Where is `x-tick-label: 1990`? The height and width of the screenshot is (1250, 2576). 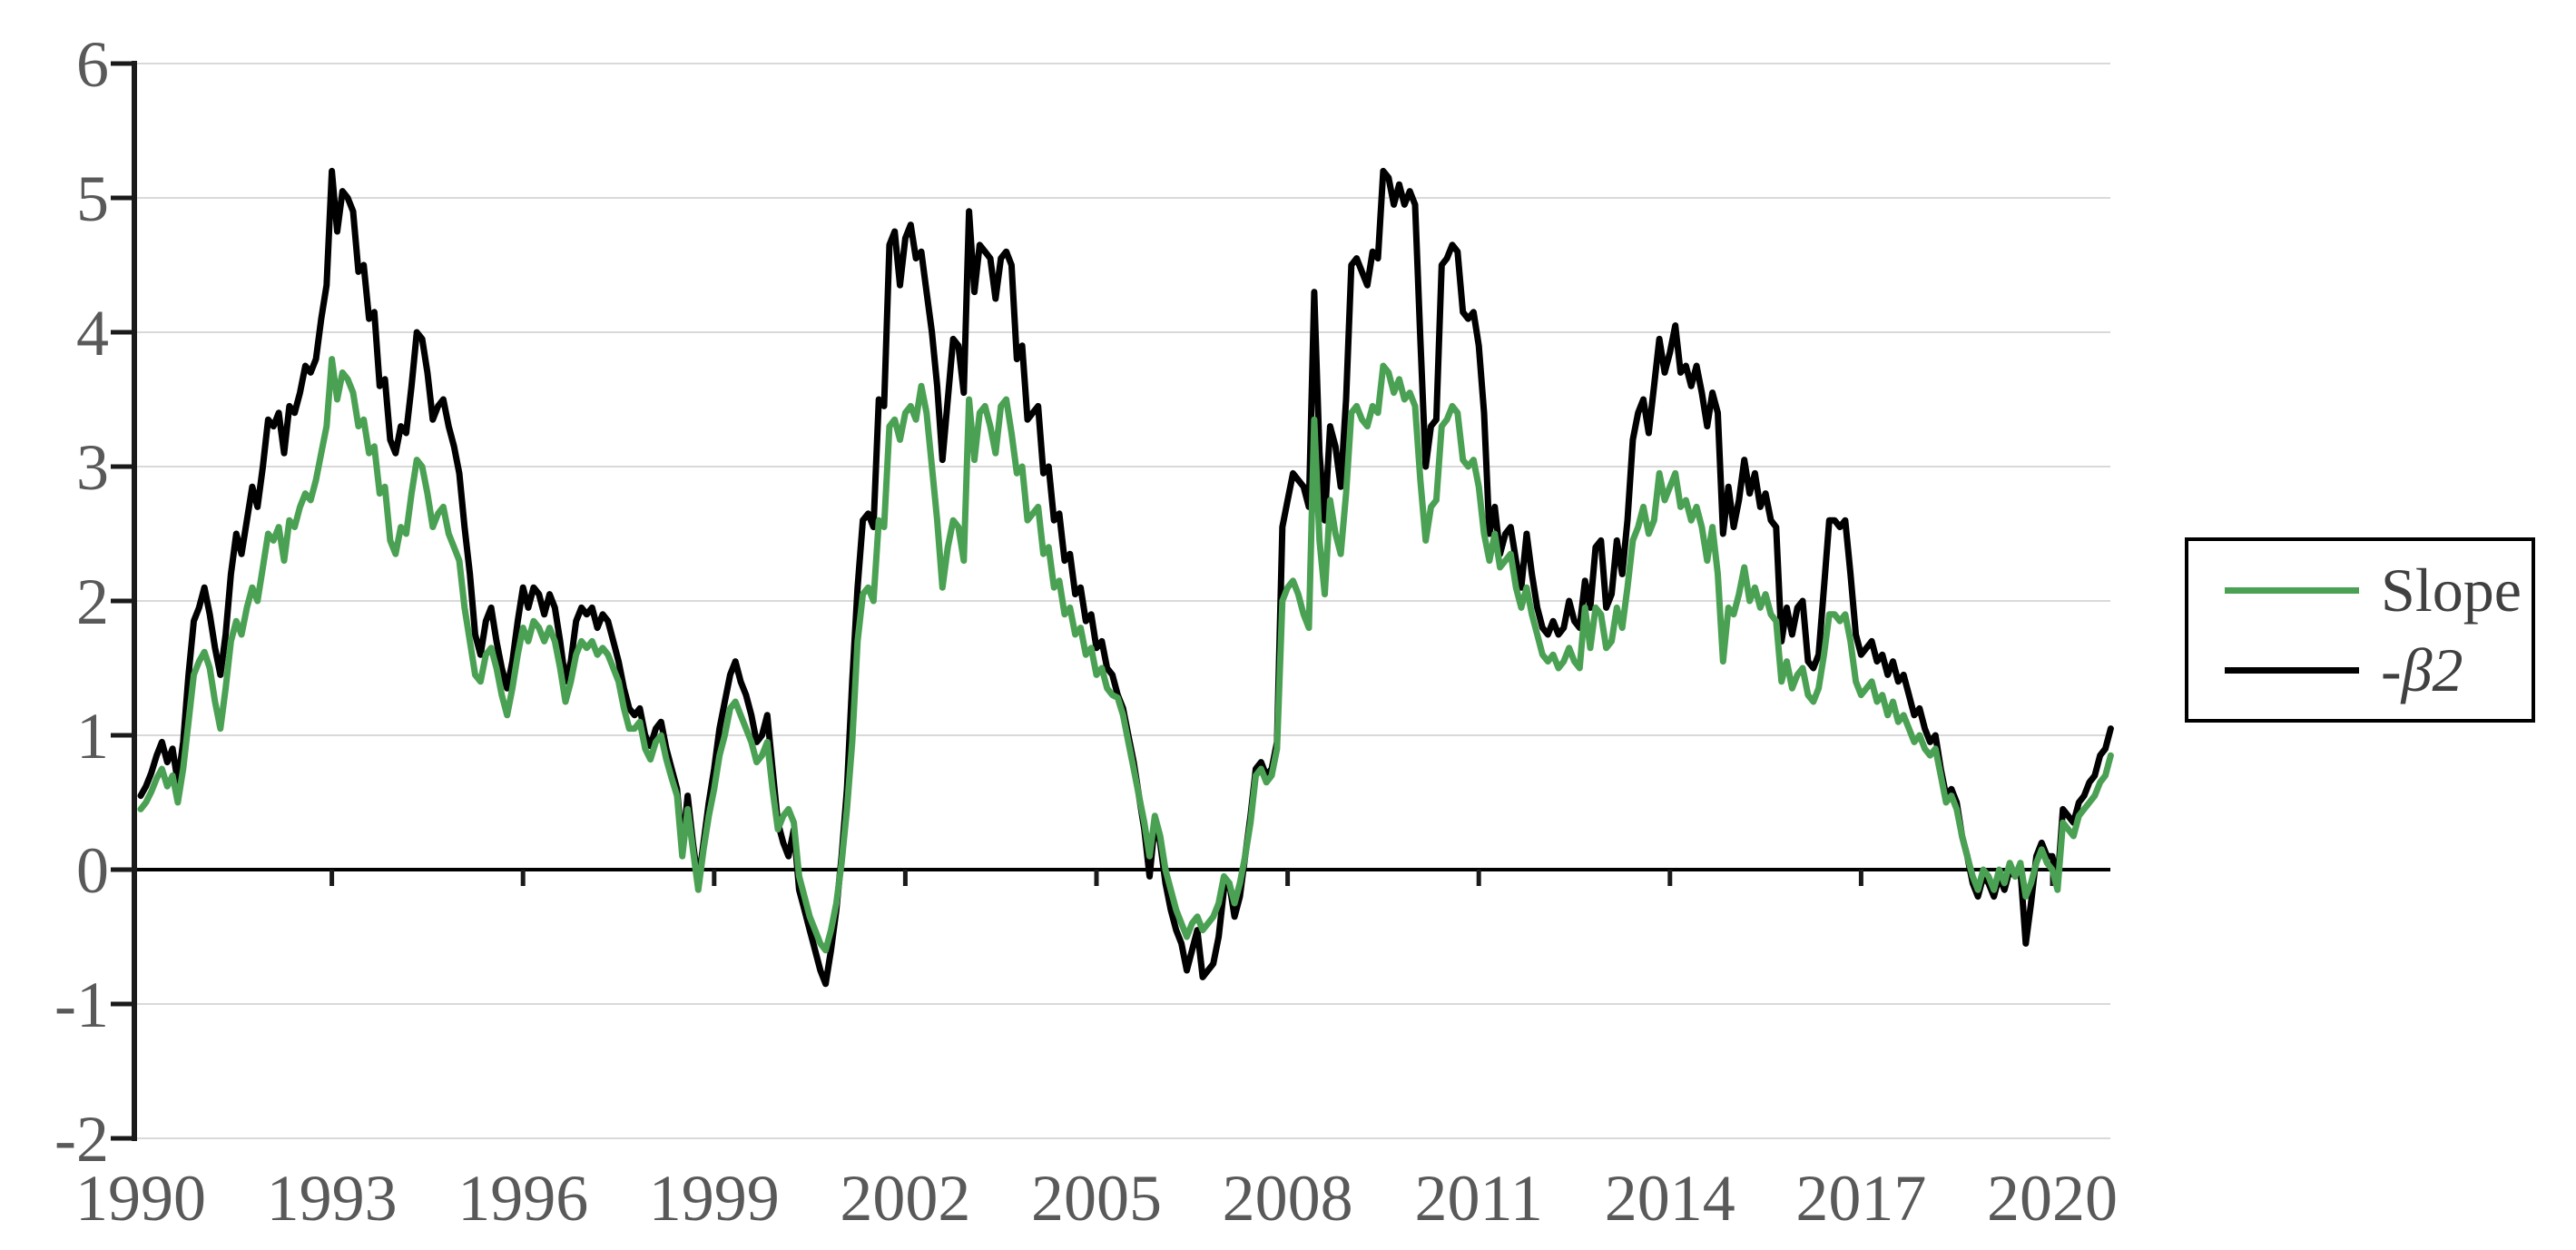
x-tick-label: 1990 is located at coordinates (140, 1198).